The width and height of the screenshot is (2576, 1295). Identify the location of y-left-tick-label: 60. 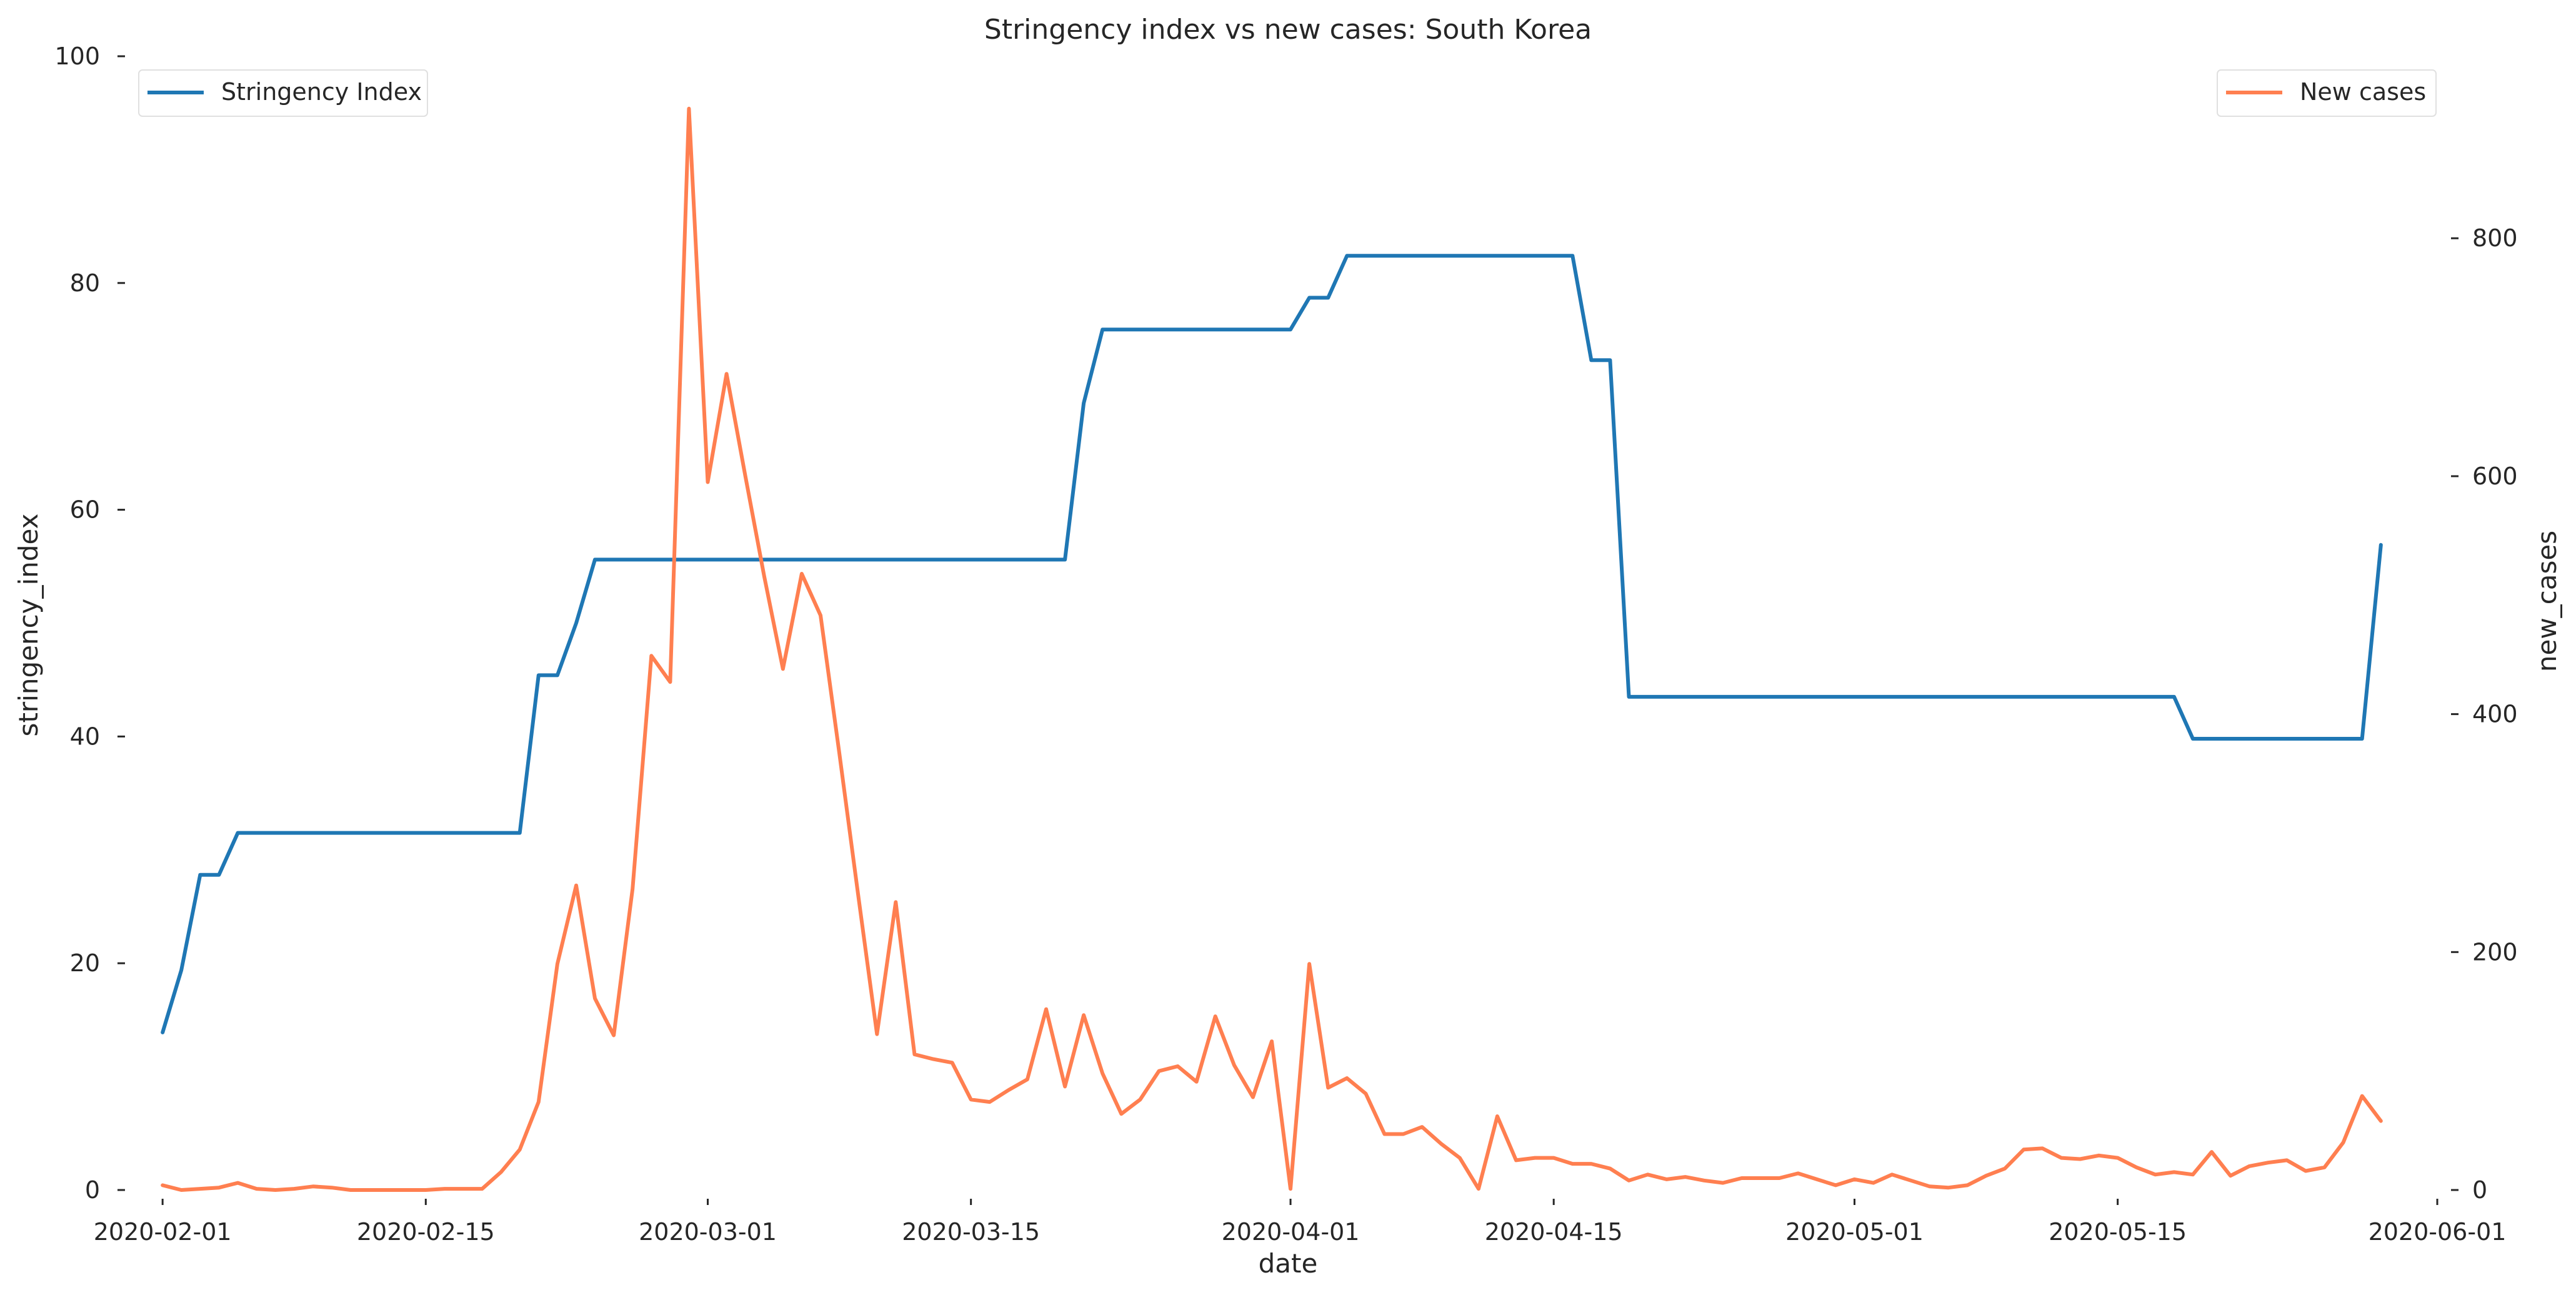
(85, 510).